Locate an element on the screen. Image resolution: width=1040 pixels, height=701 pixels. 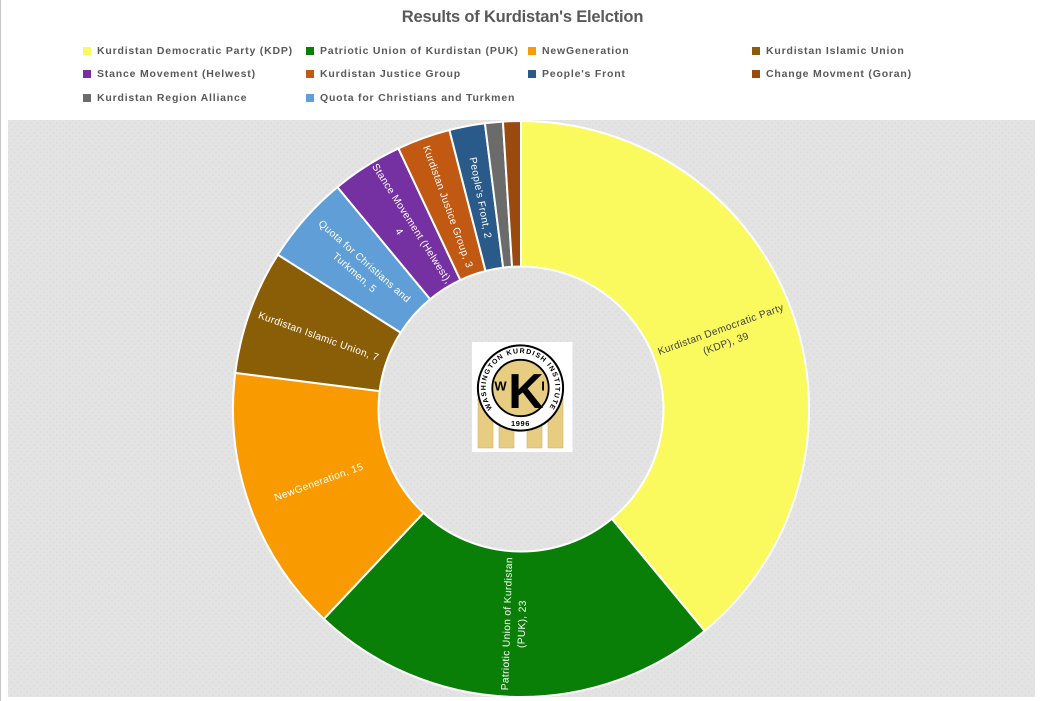
svg-text:Patriotic Union of Kurdistan(P: Patriotic Union of Kurdistan(PUK), 23 is located at coordinates (515, 624).